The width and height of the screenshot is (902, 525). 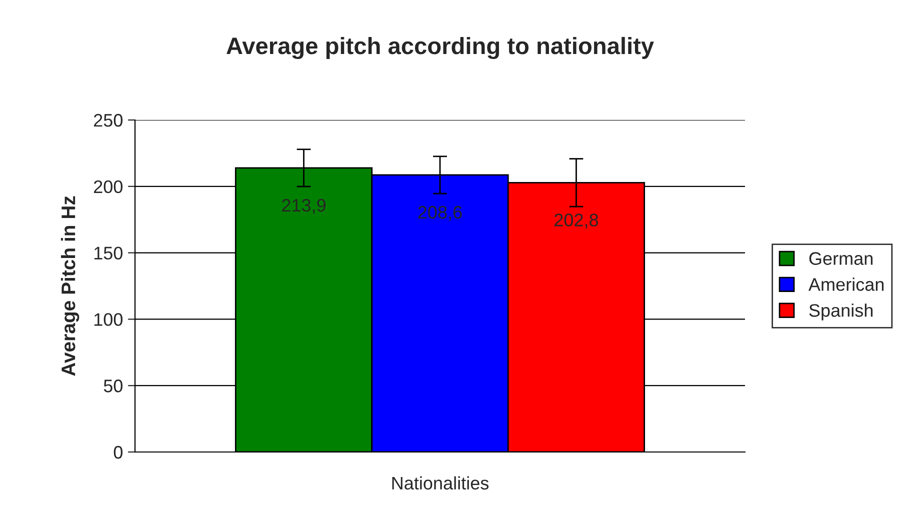 I want to click on y-tick-label: 200, so click(x=108, y=187).